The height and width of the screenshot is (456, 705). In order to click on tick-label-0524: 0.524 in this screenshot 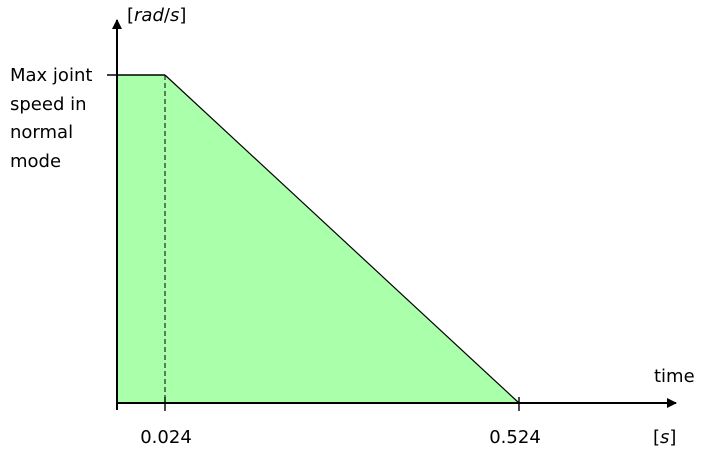, I will do `click(515, 437)`.